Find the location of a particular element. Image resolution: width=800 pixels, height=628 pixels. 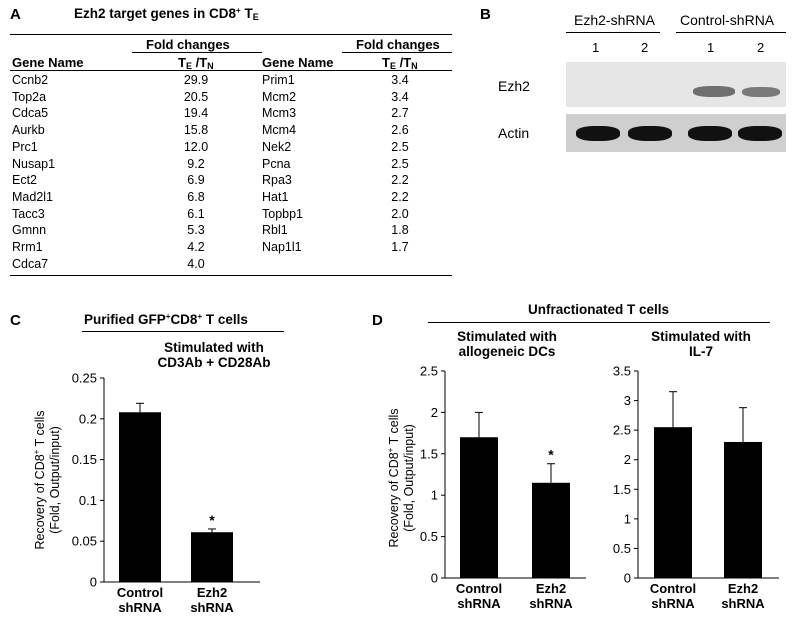

left-fold-4: 12.0 is located at coordinates (196, 146).